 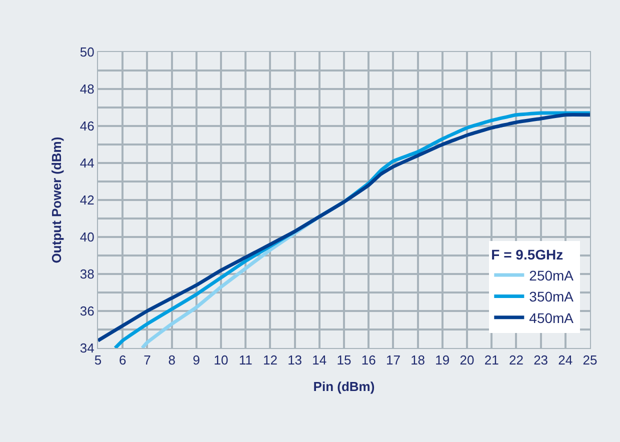 What do you see at coordinates (442, 360) in the screenshot?
I see `x-tick-label: 19` at bounding box center [442, 360].